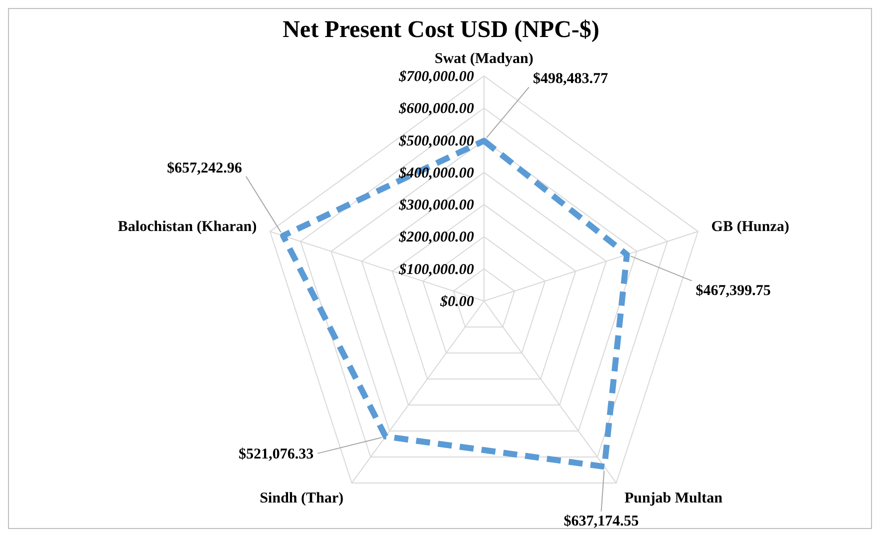  Describe the element at coordinates (204, 168) in the screenshot. I see `data-label: $657,242.96` at that location.